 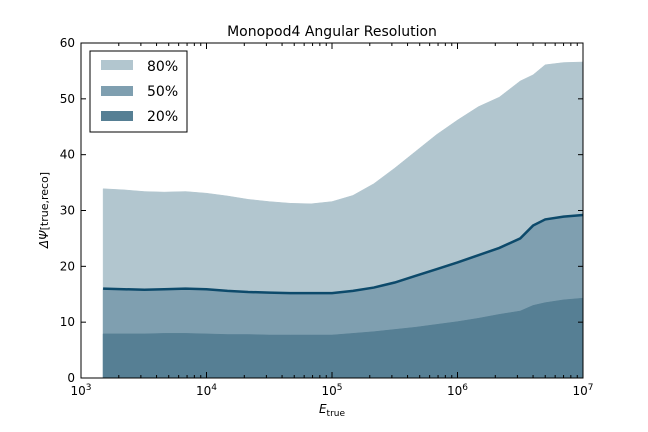 I want to click on x-tick-label: 10⁵, so click(x=331, y=390).